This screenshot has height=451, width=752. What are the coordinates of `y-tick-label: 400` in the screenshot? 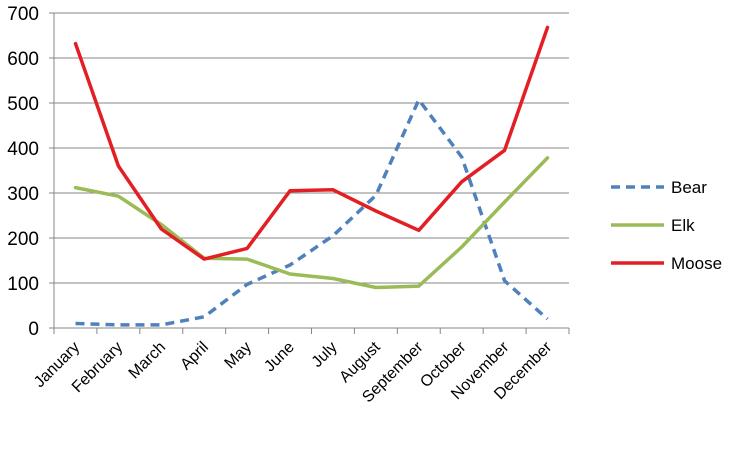 It's located at (23, 149).